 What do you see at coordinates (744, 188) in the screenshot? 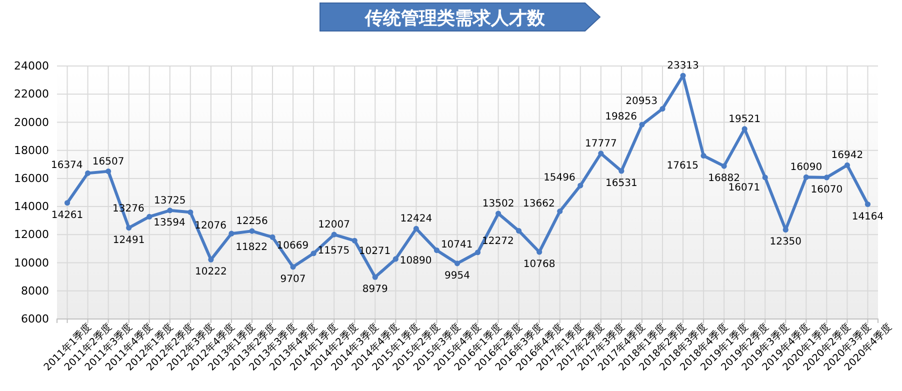
I see `data-label: 16071` at bounding box center [744, 188].